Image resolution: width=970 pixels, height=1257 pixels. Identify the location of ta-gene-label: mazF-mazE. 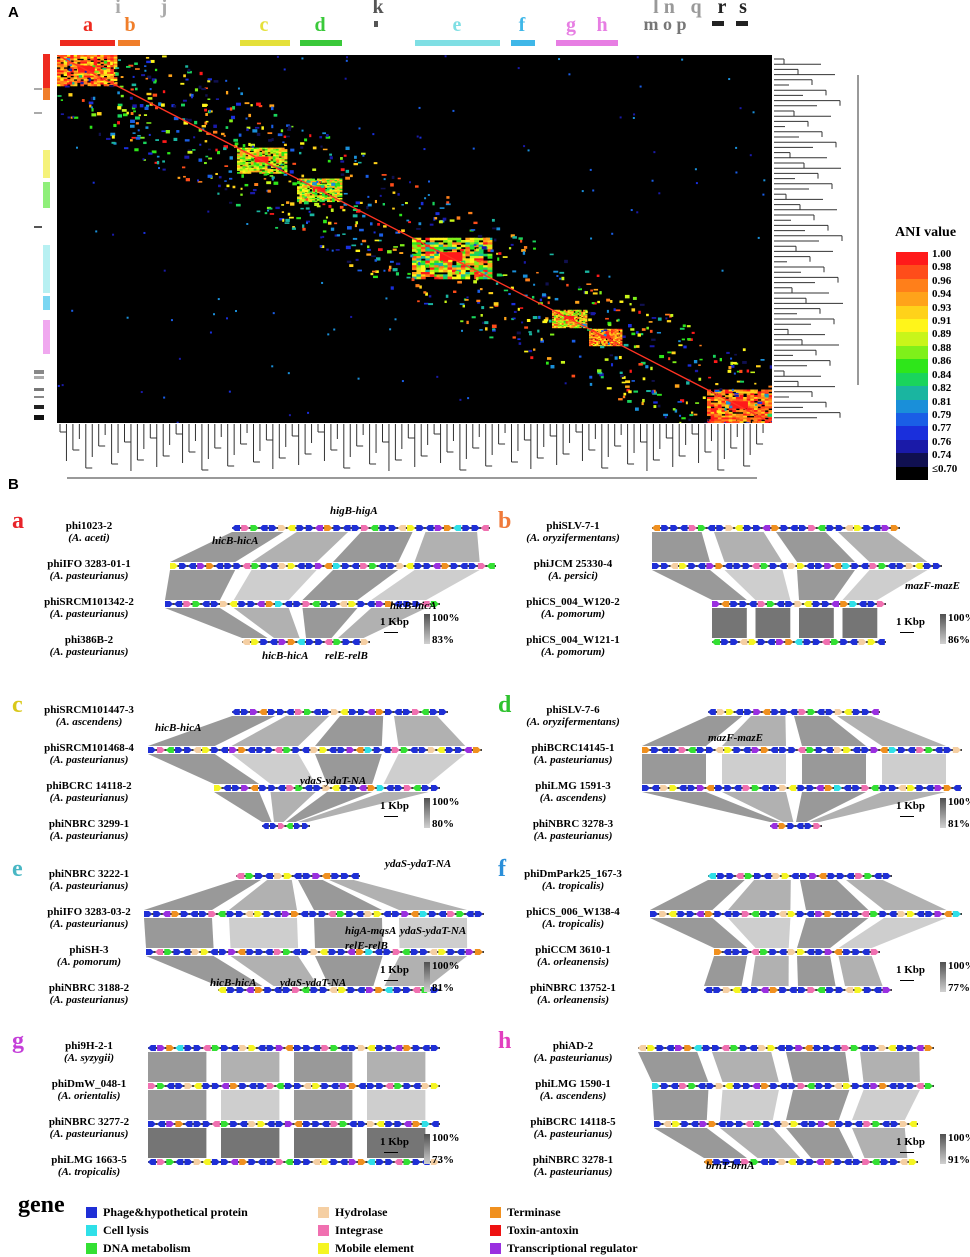
(736, 738).